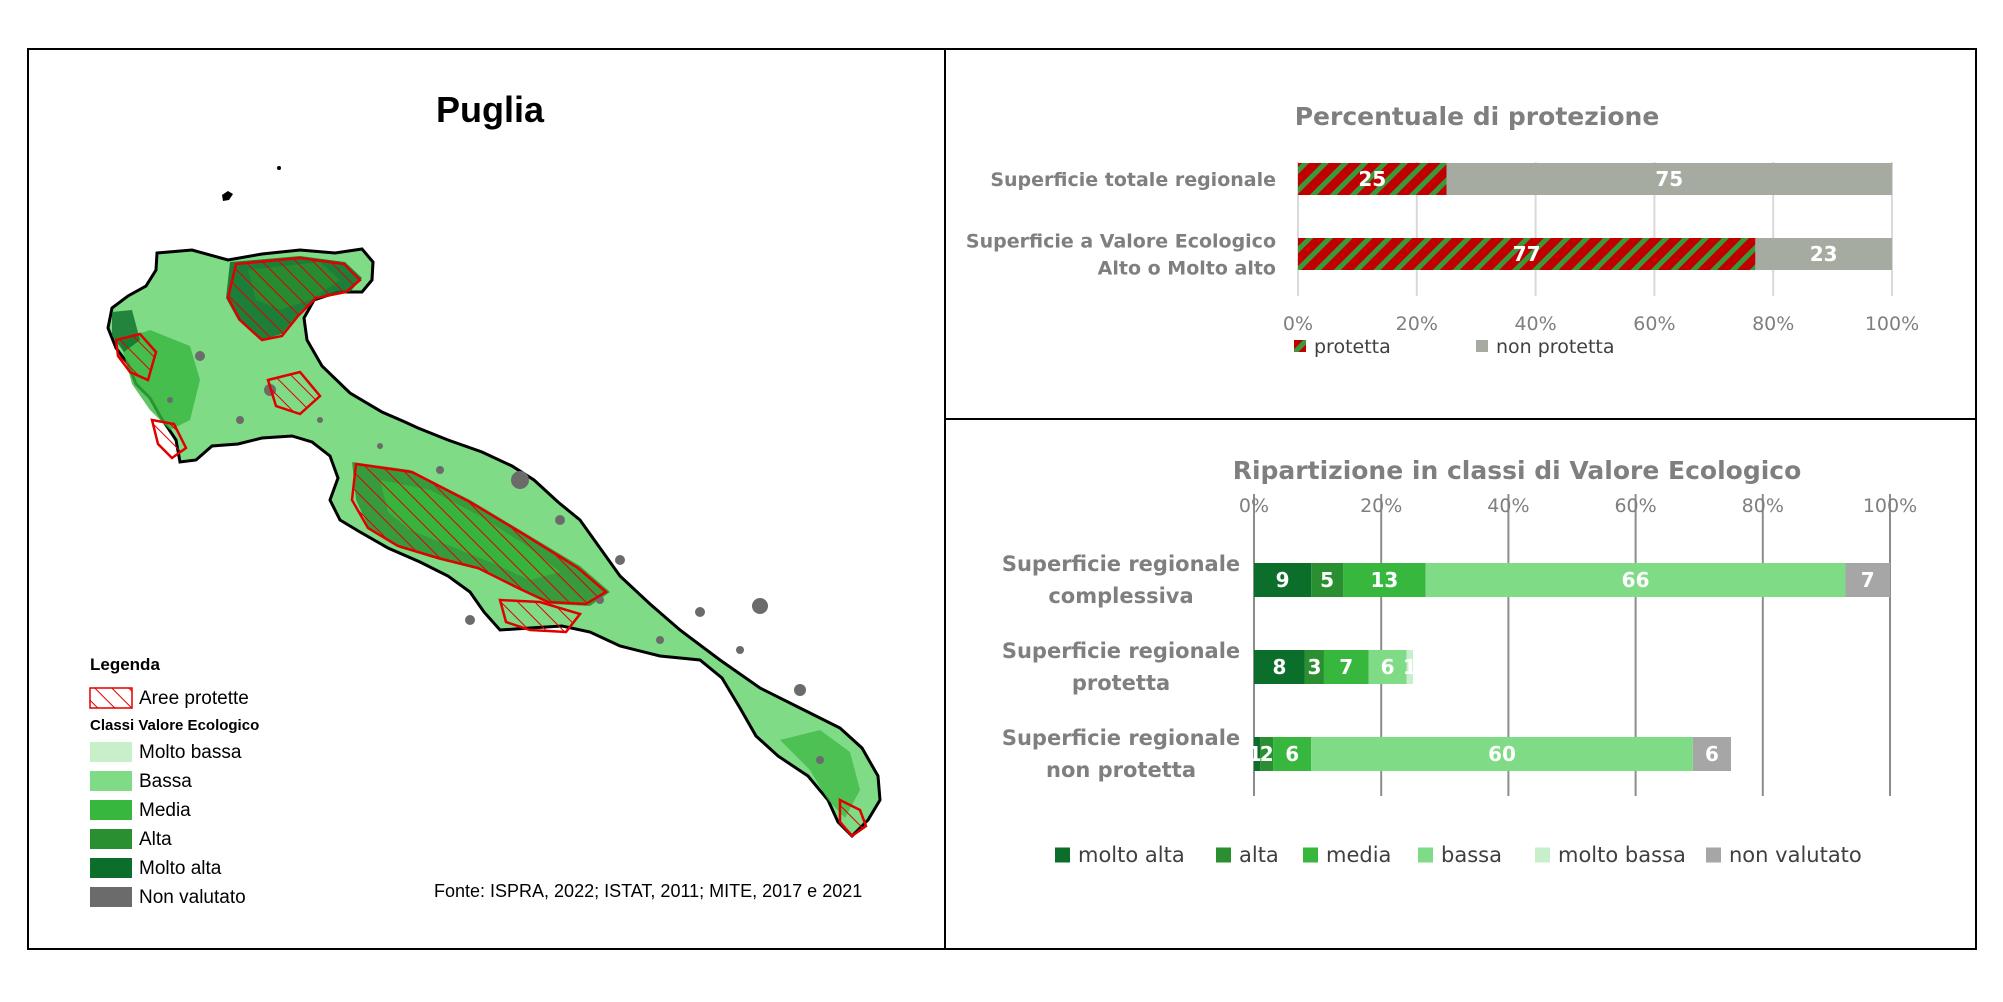 The width and height of the screenshot is (2003, 1002). I want to click on legend-label-molto-alta: Molto alta, so click(180, 868).